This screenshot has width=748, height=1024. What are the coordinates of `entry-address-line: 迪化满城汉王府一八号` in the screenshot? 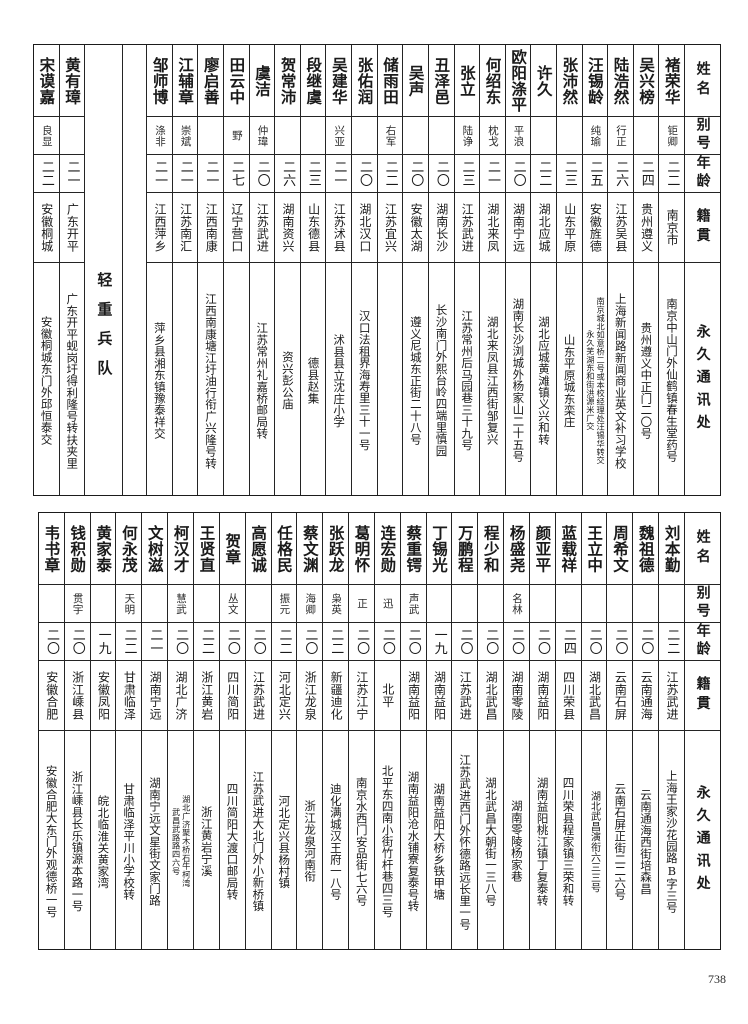 It's located at (335, 841).